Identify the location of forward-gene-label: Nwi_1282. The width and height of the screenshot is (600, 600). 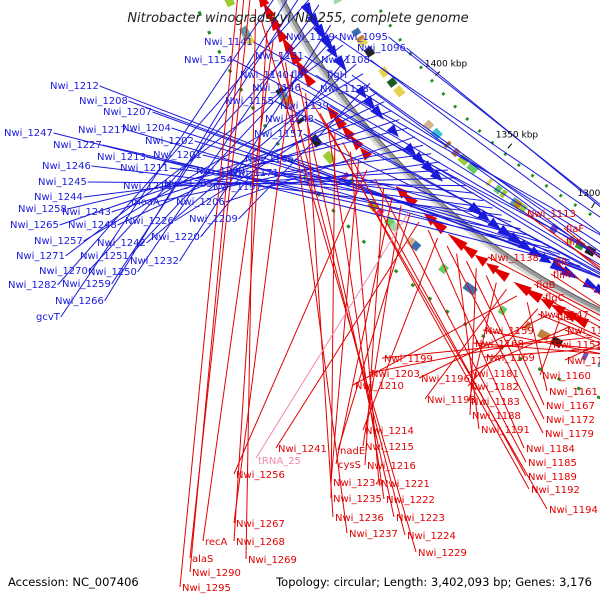
(32, 285).